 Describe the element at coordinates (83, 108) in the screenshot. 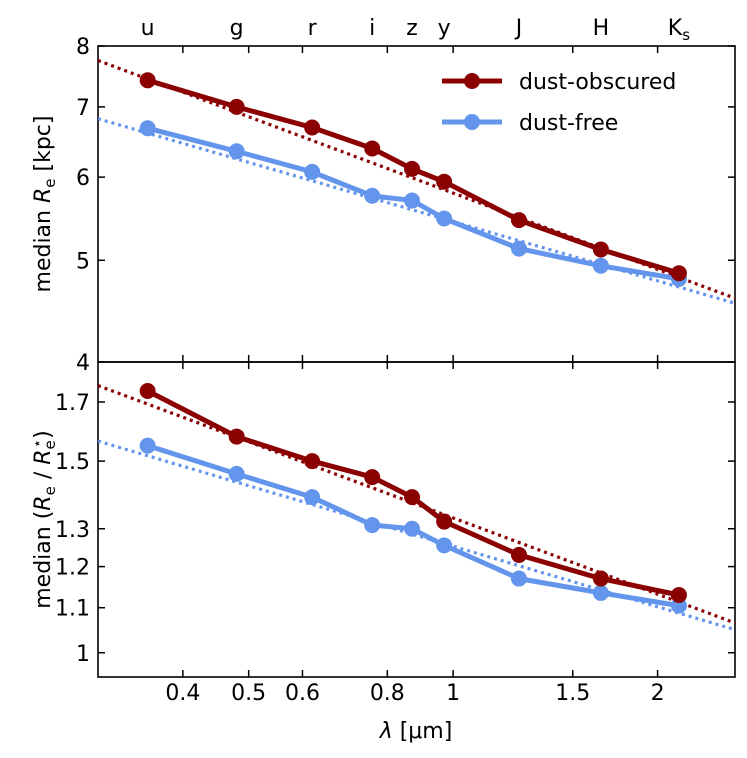

I see `top-y-tick-label: 7` at that location.